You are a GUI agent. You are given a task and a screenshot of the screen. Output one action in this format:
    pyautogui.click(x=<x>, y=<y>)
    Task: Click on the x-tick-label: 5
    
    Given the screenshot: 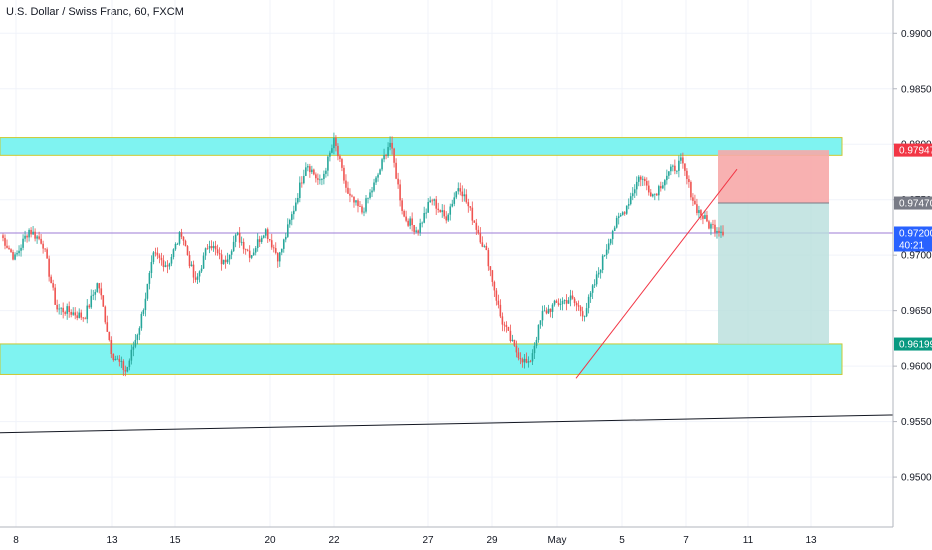 What is the action you would take?
    pyautogui.click(x=622, y=540)
    